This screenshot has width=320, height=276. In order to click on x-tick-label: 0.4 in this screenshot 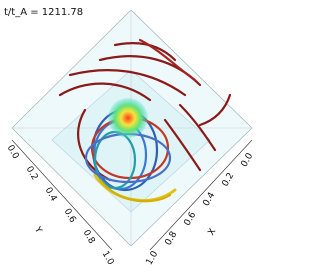, I will do `click(210, 200)`.